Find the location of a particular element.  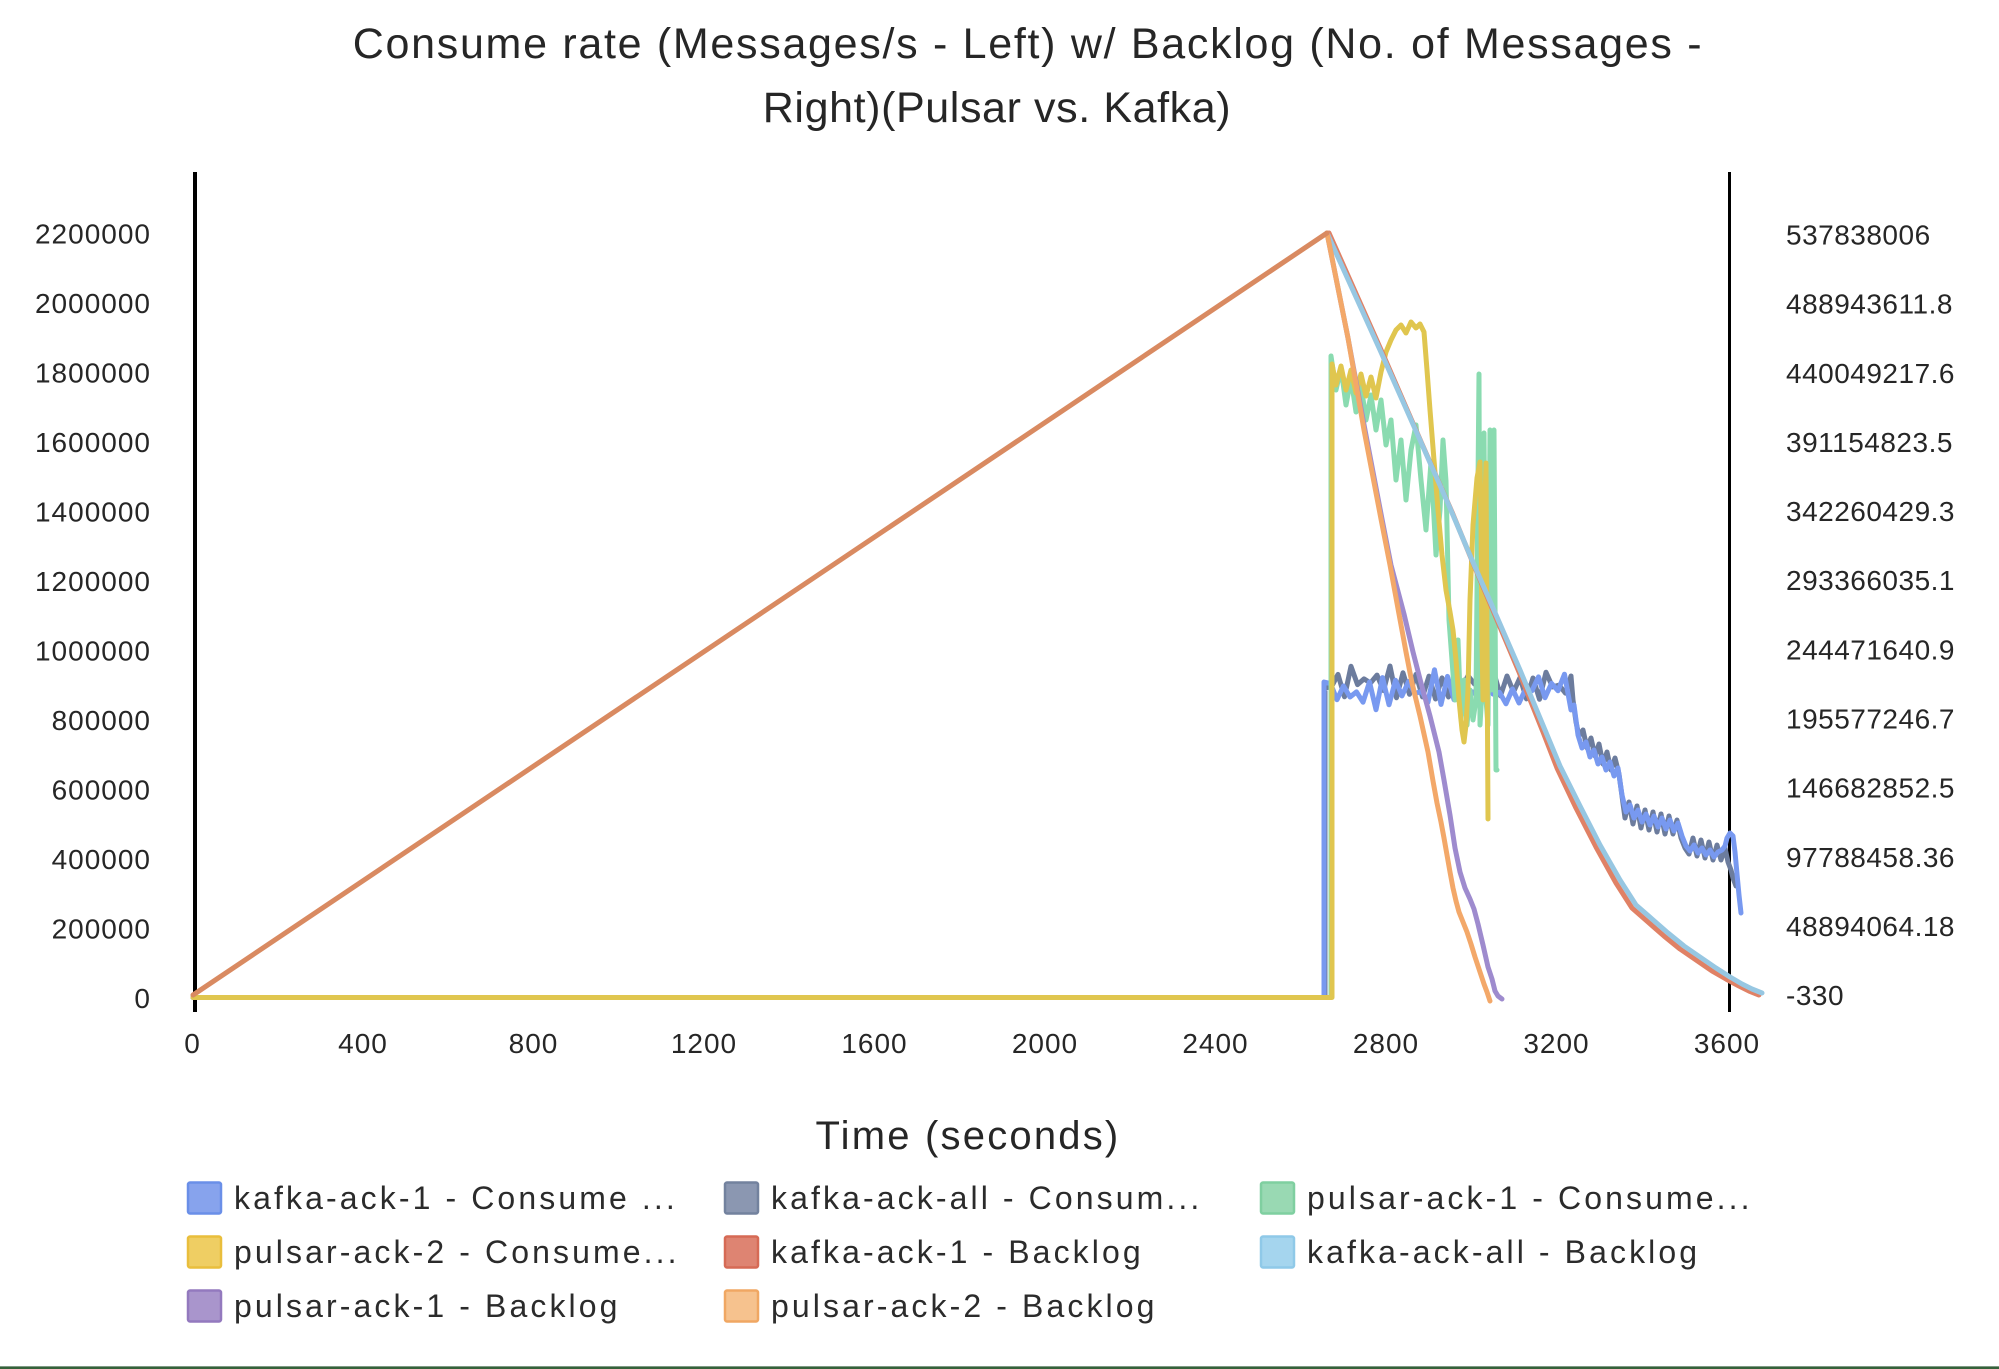

svg-text: 2200000 is located at coordinates (93, 234).